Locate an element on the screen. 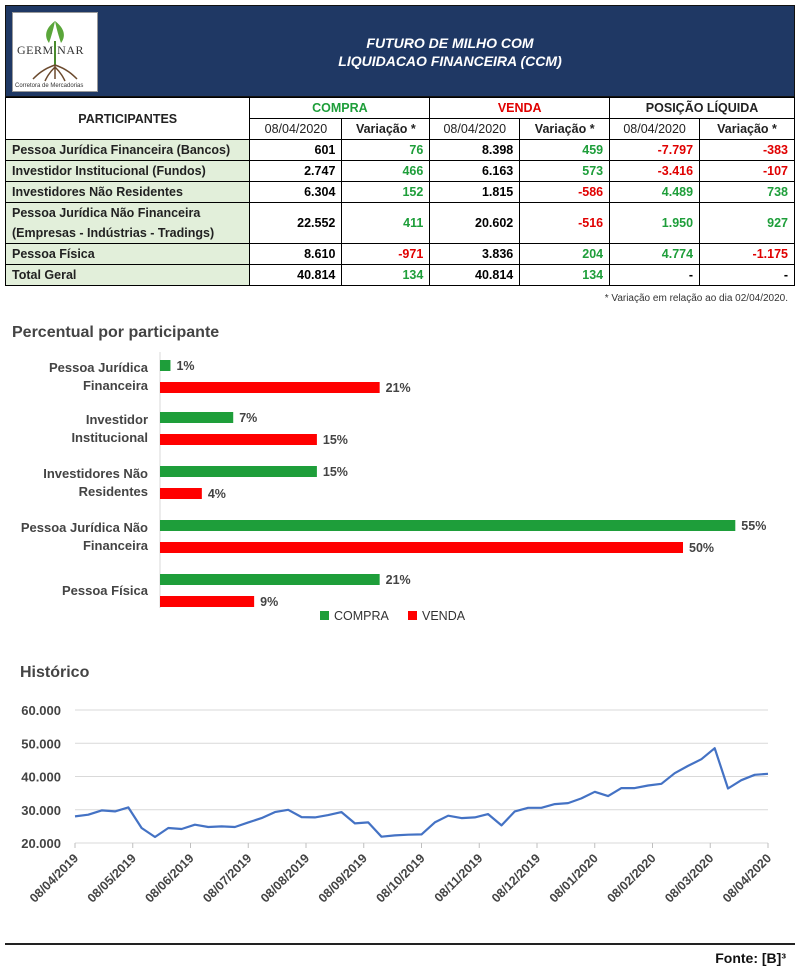 The width and height of the screenshot is (800, 972). x-tick-label: 08/07/2019 is located at coordinates (227, 878).